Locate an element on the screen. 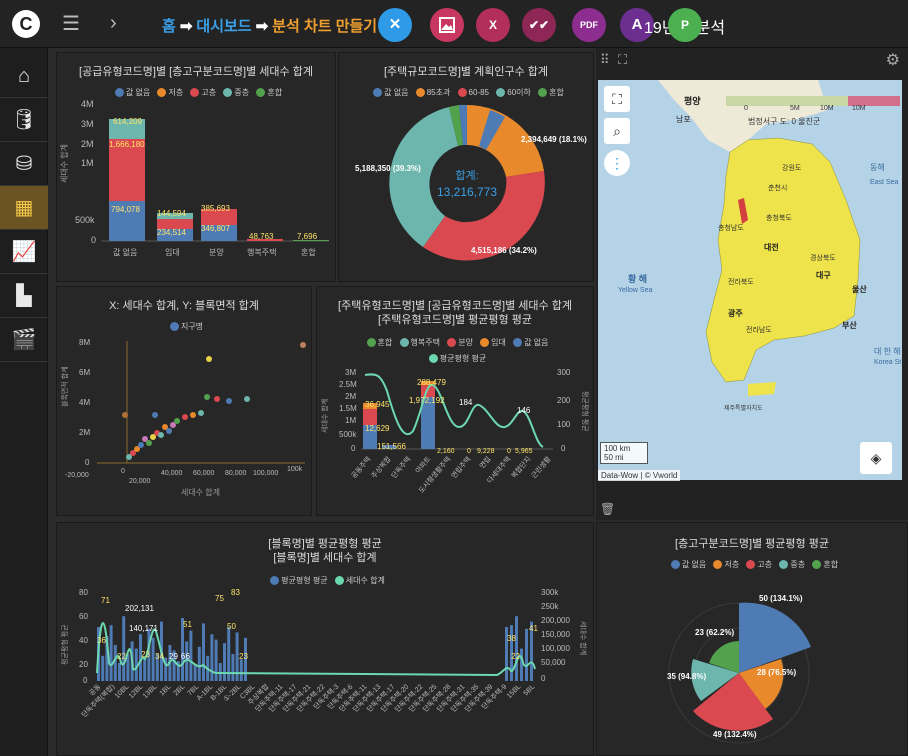 The width and height of the screenshot is (908, 756). drag-handle-icon: ⠿ is located at coordinates (605, 59).